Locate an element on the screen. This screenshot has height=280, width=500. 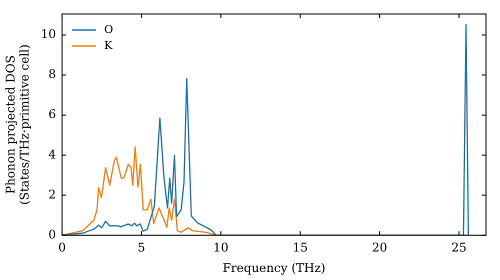
x-tick-label: 20 is located at coordinates (380, 247).